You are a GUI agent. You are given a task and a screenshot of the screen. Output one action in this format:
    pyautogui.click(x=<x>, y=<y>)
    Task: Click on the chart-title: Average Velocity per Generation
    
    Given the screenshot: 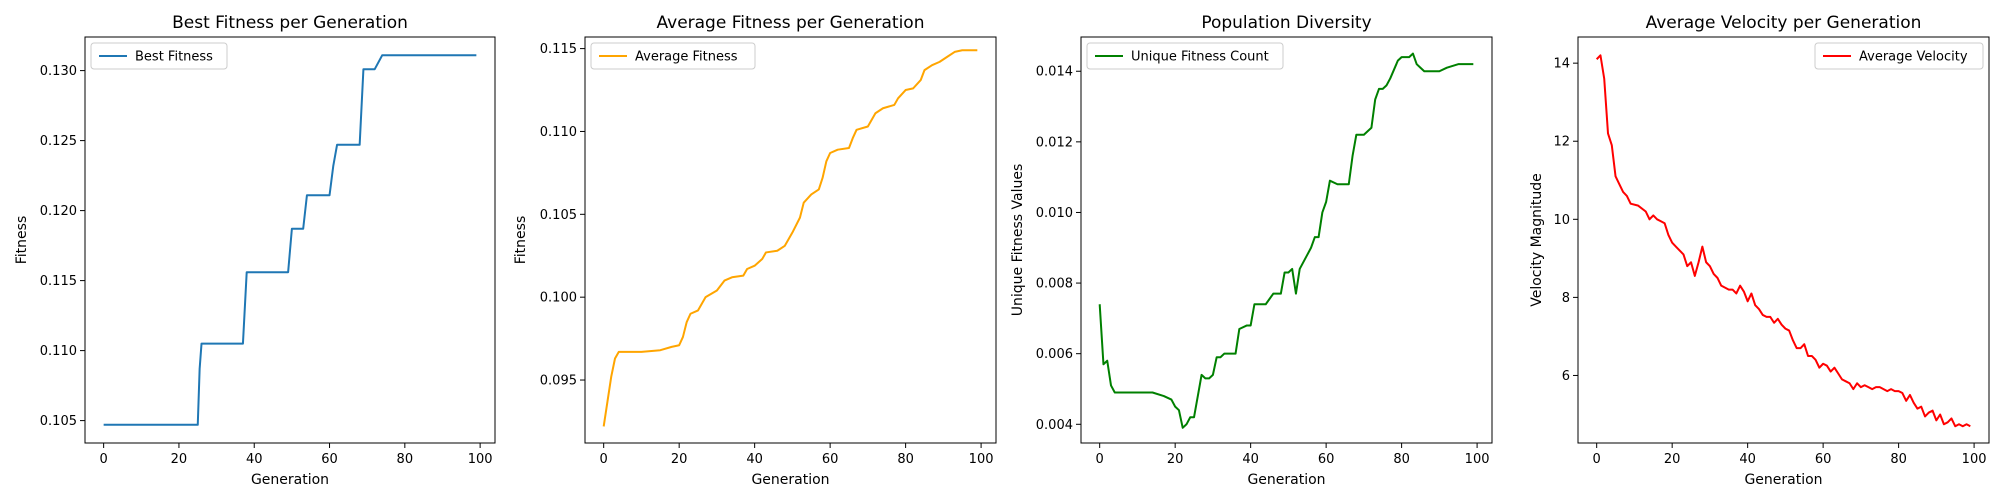 What is the action you would take?
    pyautogui.click(x=1784, y=23)
    